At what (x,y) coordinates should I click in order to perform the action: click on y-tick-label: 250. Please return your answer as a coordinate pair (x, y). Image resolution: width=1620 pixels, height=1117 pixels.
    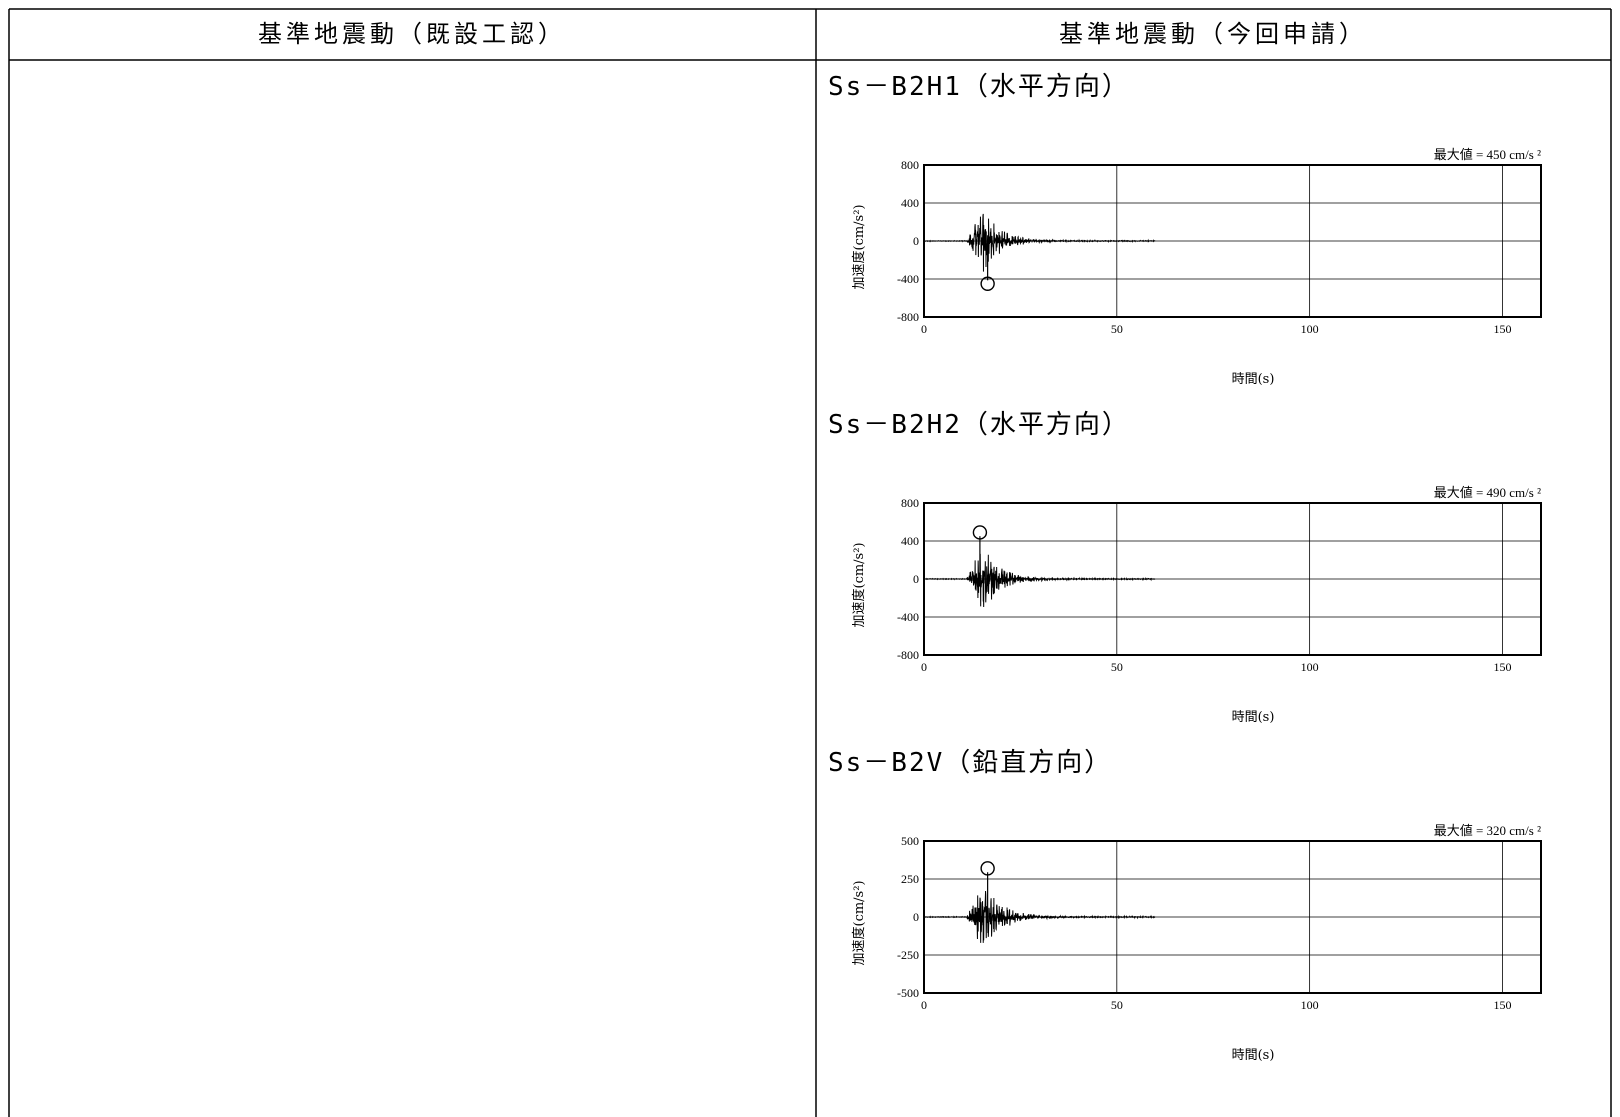
    Looking at the image, I should click on (910, 879).